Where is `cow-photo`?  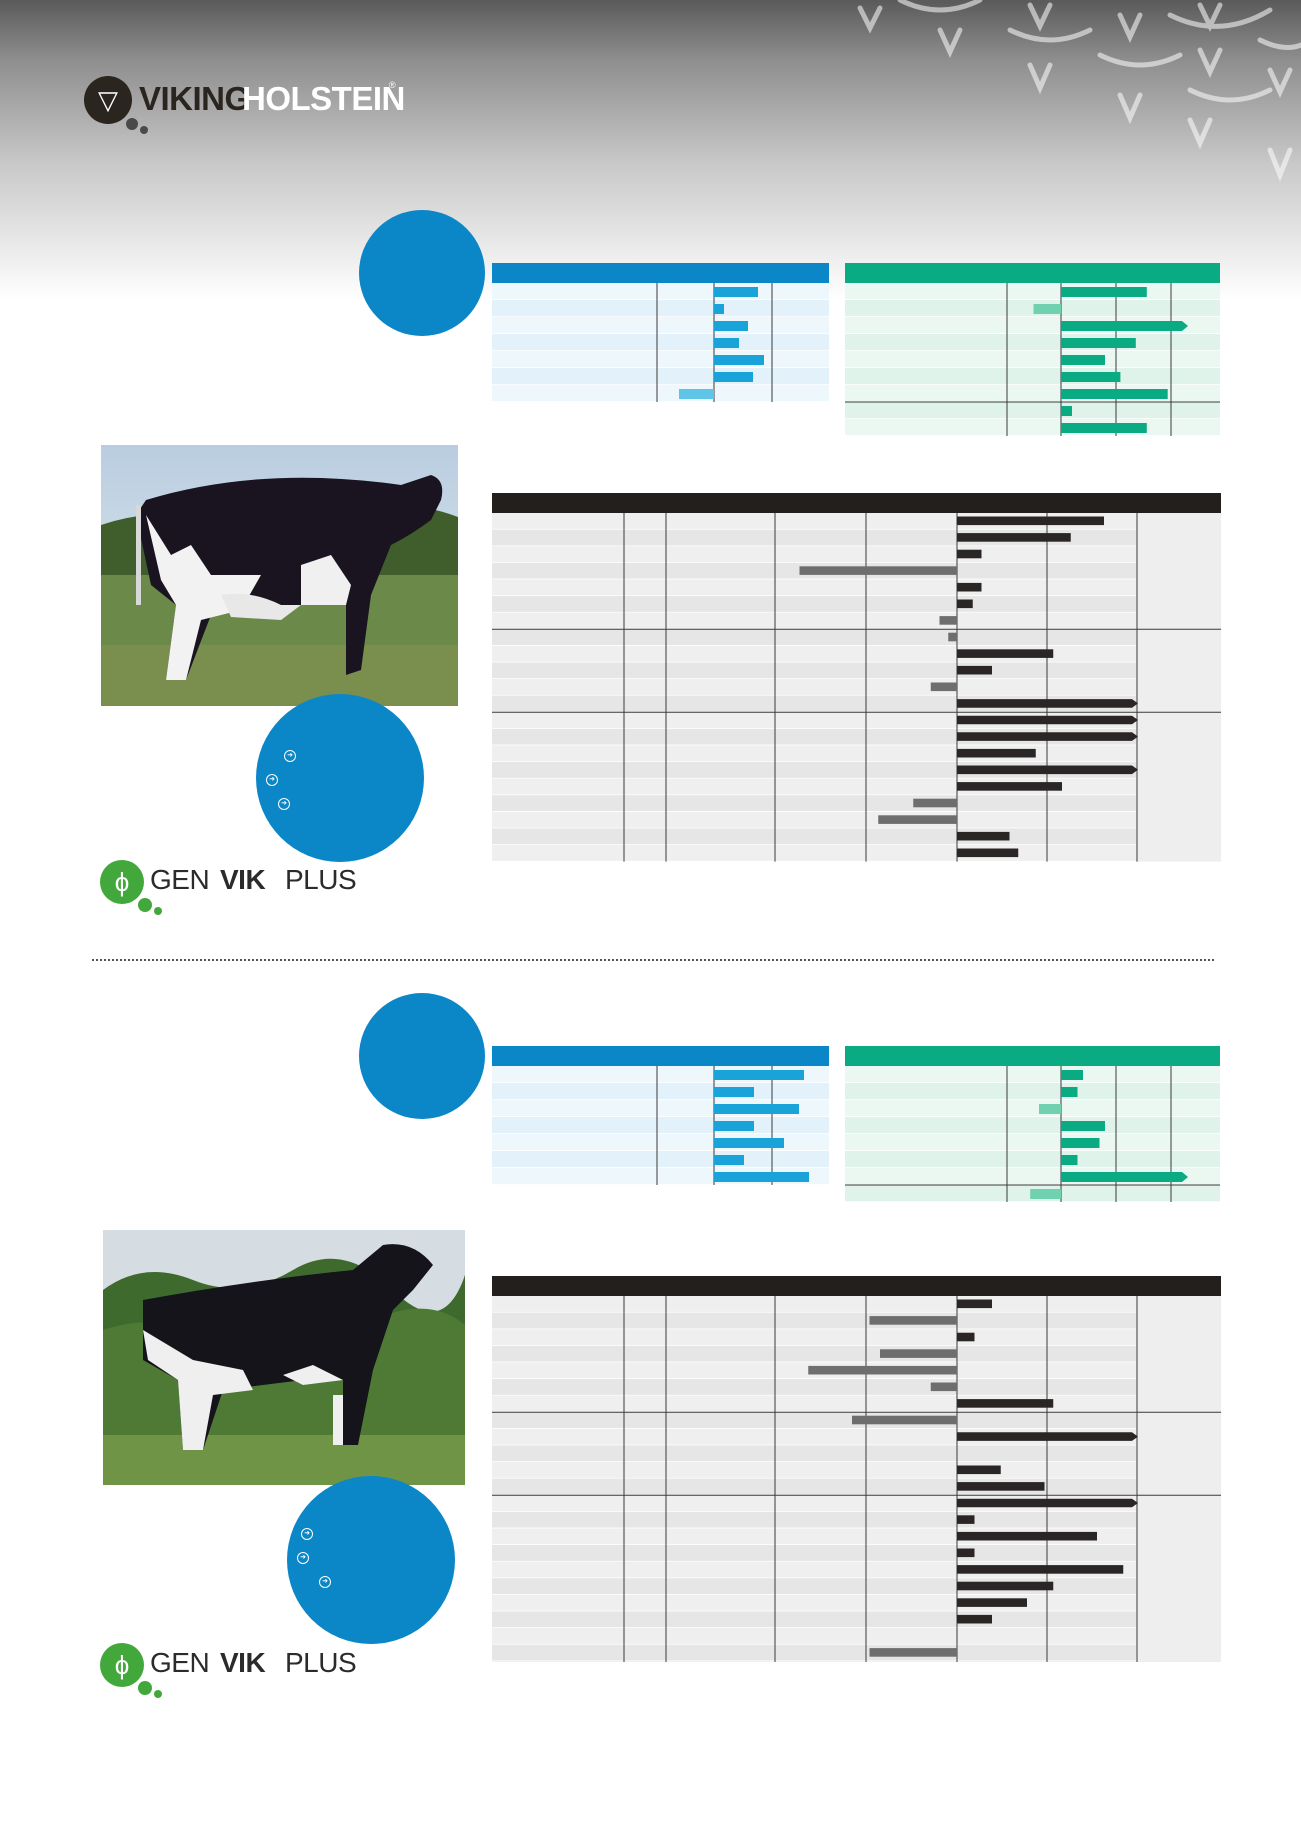 cow-photo is located at coordinates (284, 1357).